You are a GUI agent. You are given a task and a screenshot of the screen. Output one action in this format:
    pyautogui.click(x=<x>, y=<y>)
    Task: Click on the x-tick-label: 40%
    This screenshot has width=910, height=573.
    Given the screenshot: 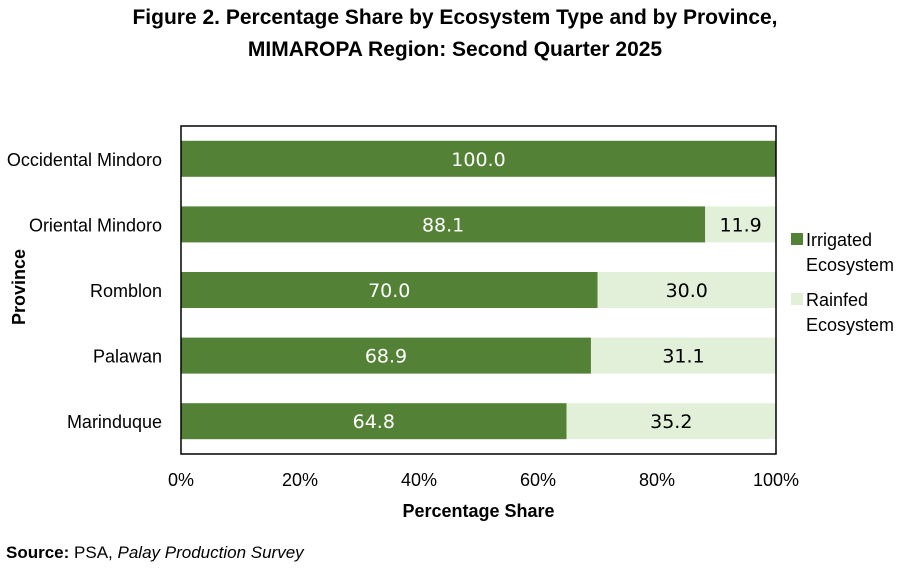 What is the action you would take?
    pyautogui.click(x=419, y=480)
    